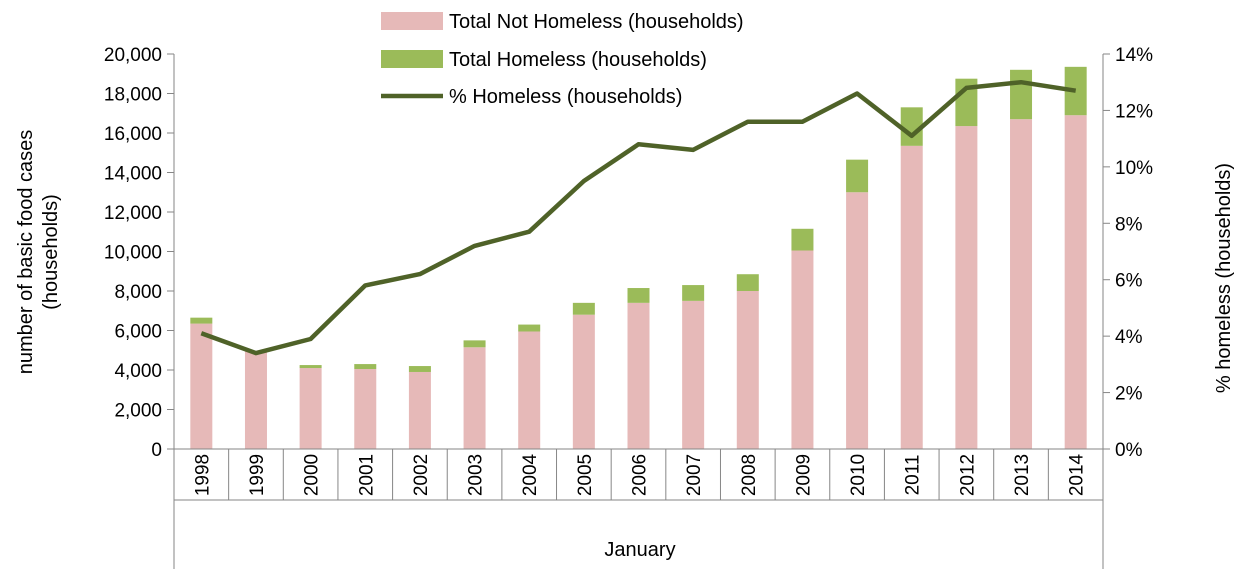 The image size is (1249, 569). I want to click on y-tick-label: 4,000, so click(138, 371).